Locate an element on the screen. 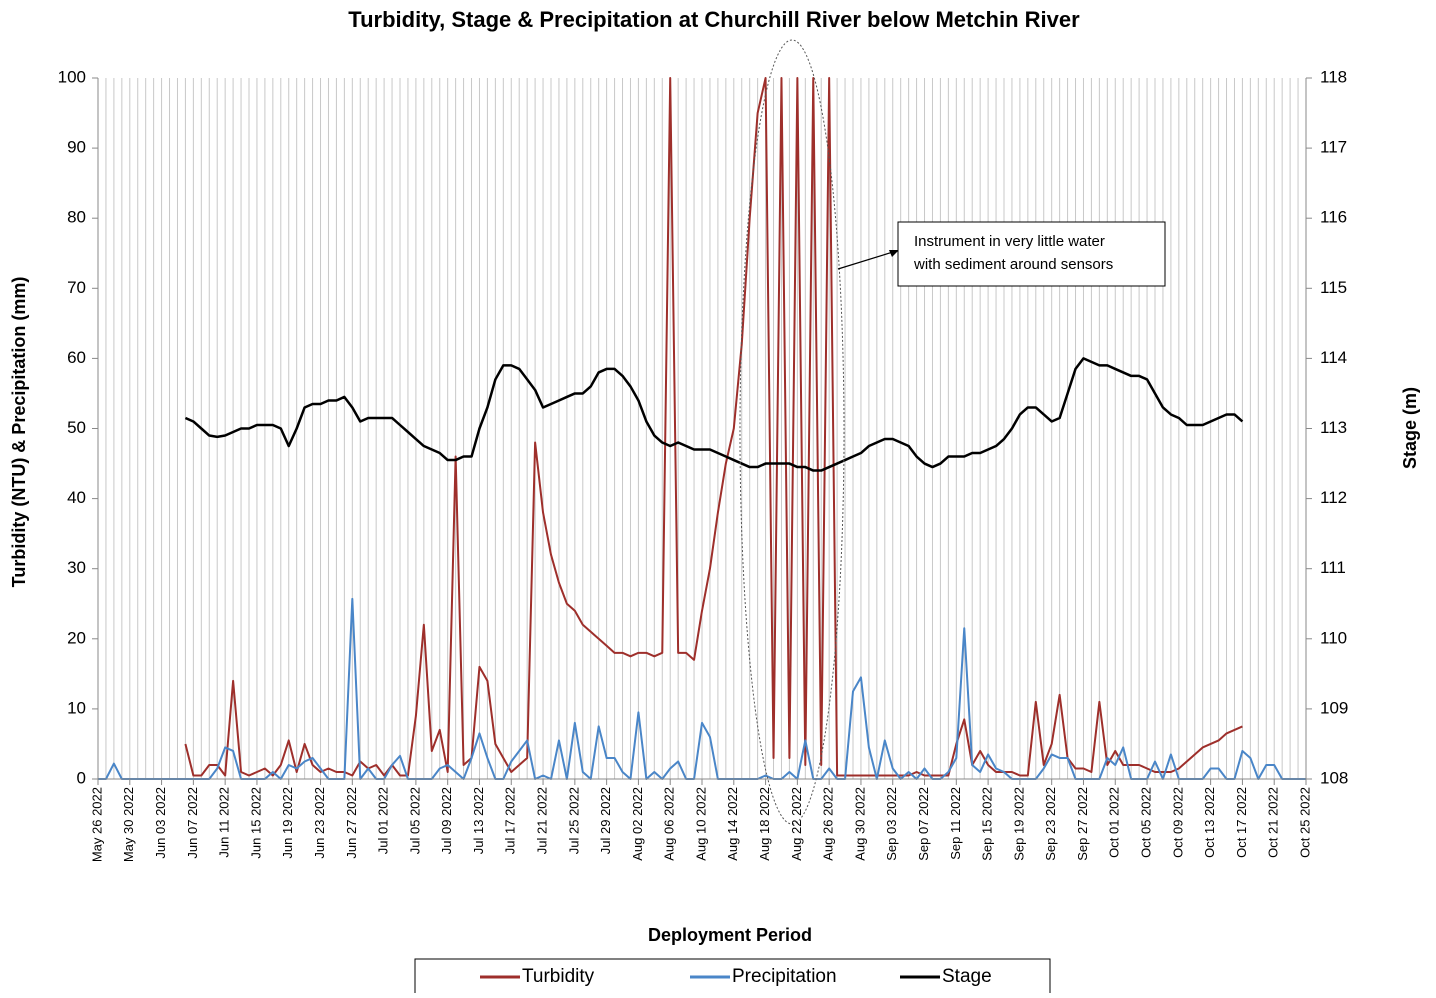  x-tick-label: May 30 2022 is located at coordinates (128, 824).